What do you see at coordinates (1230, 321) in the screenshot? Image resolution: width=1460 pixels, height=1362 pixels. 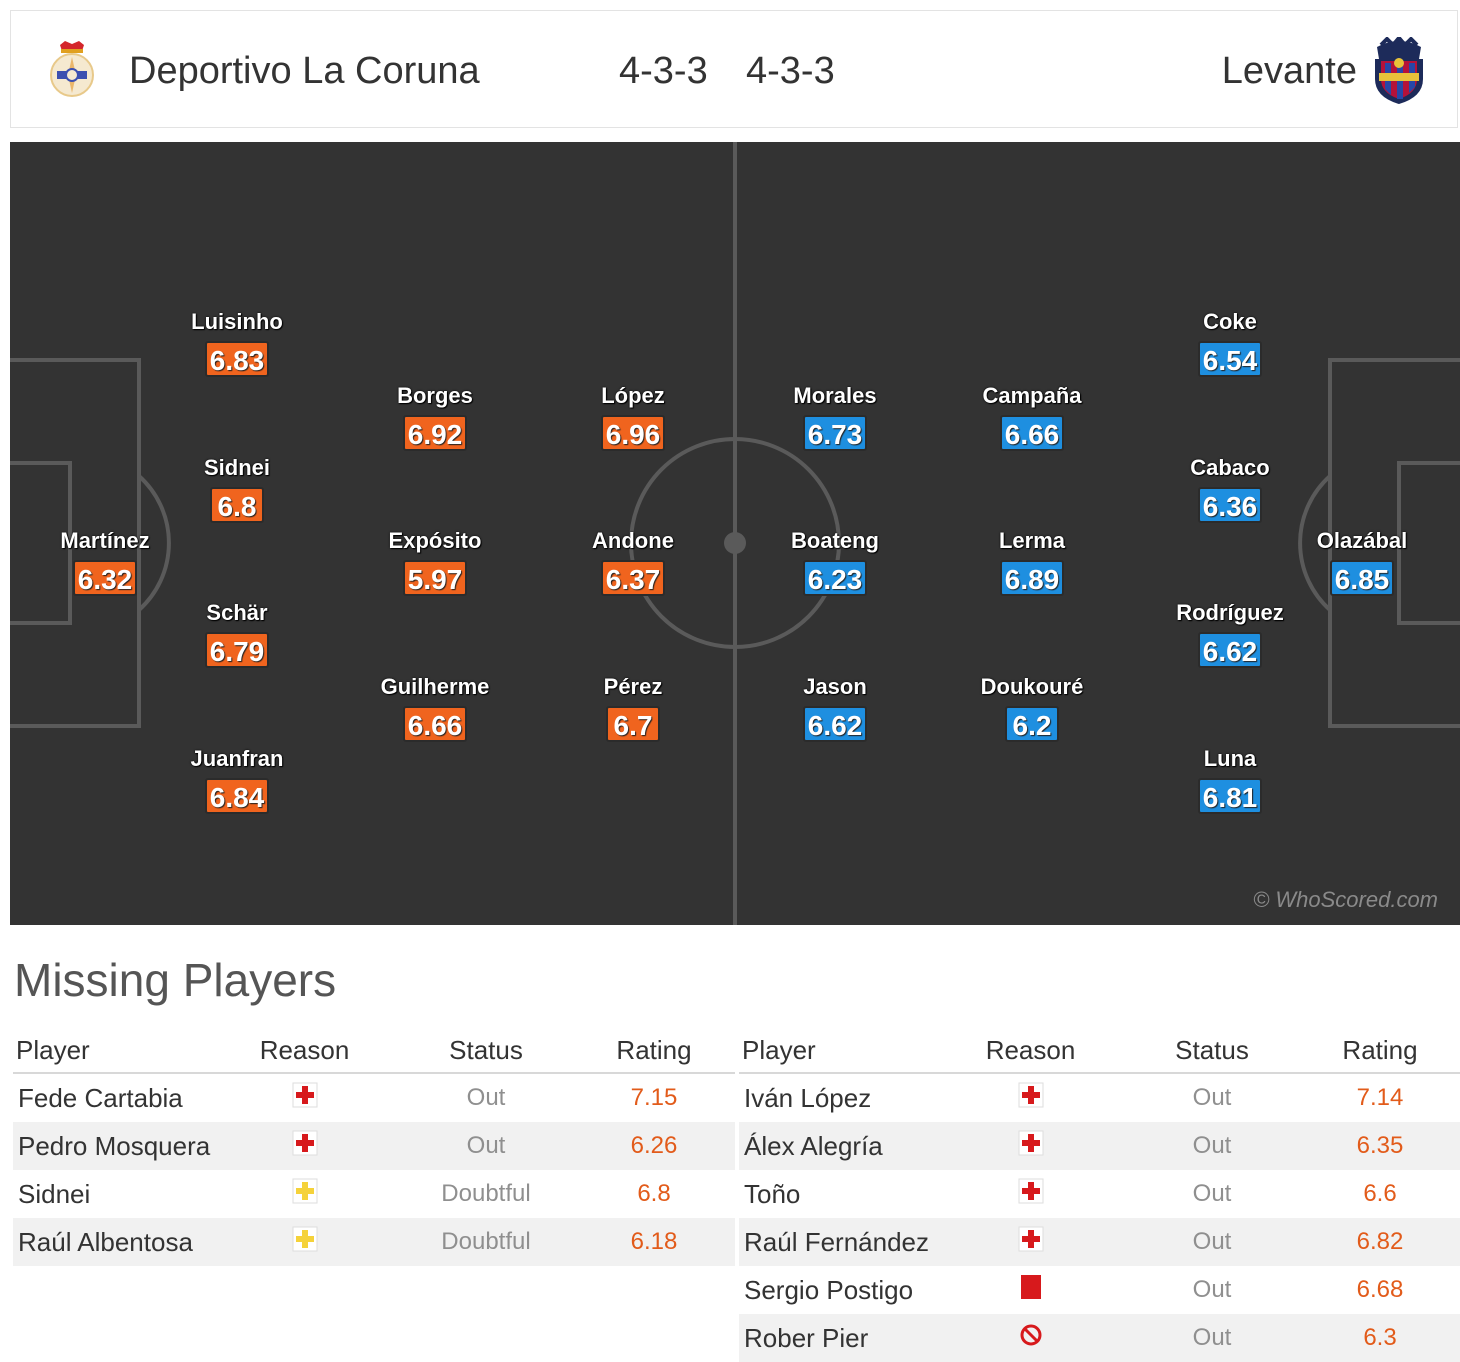 I see `player-name: Coke` at bounding box center [1230, 321].